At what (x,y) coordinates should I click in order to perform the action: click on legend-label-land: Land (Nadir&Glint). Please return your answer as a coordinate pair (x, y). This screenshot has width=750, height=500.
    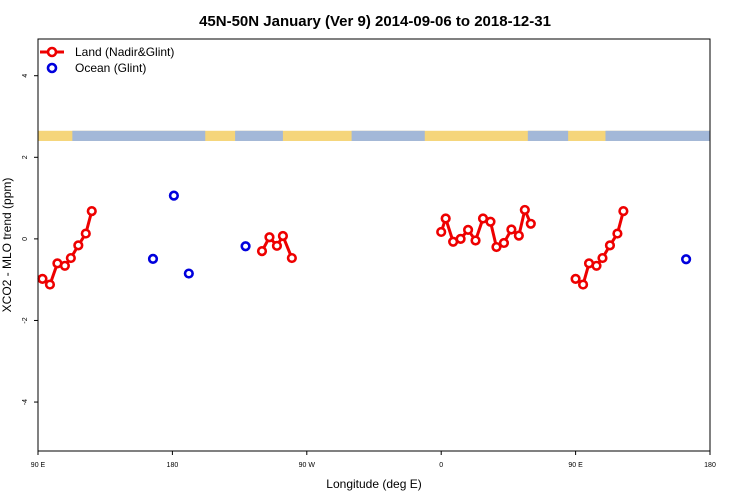
    Looking at the image, I should click on (124, 52).